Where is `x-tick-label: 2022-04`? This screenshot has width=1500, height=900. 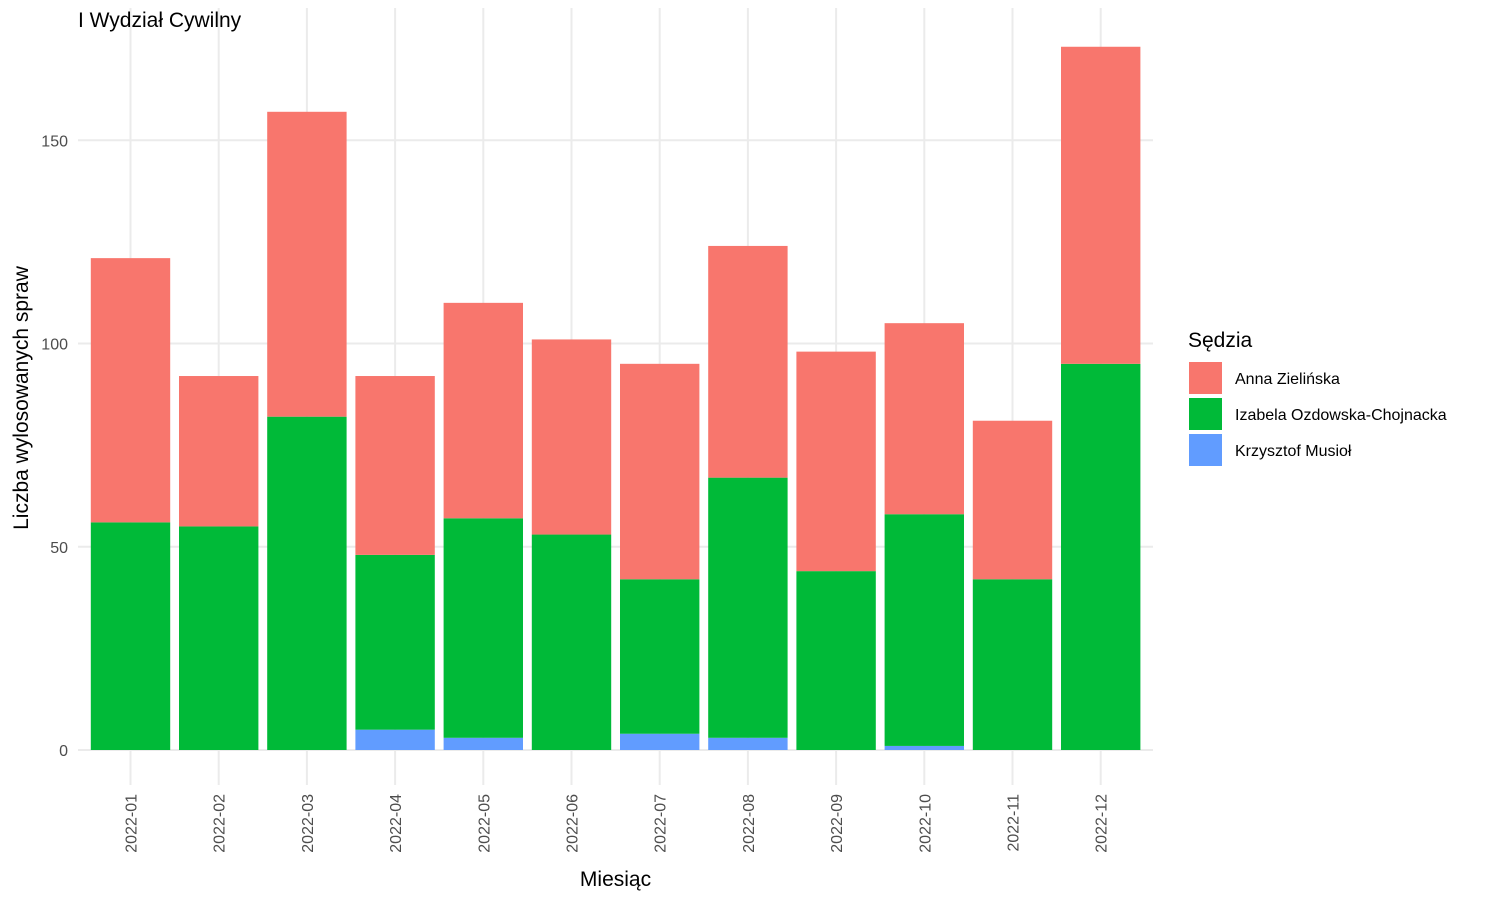 x-tick-label: 2022-04 is located at coordinates (396, 823).